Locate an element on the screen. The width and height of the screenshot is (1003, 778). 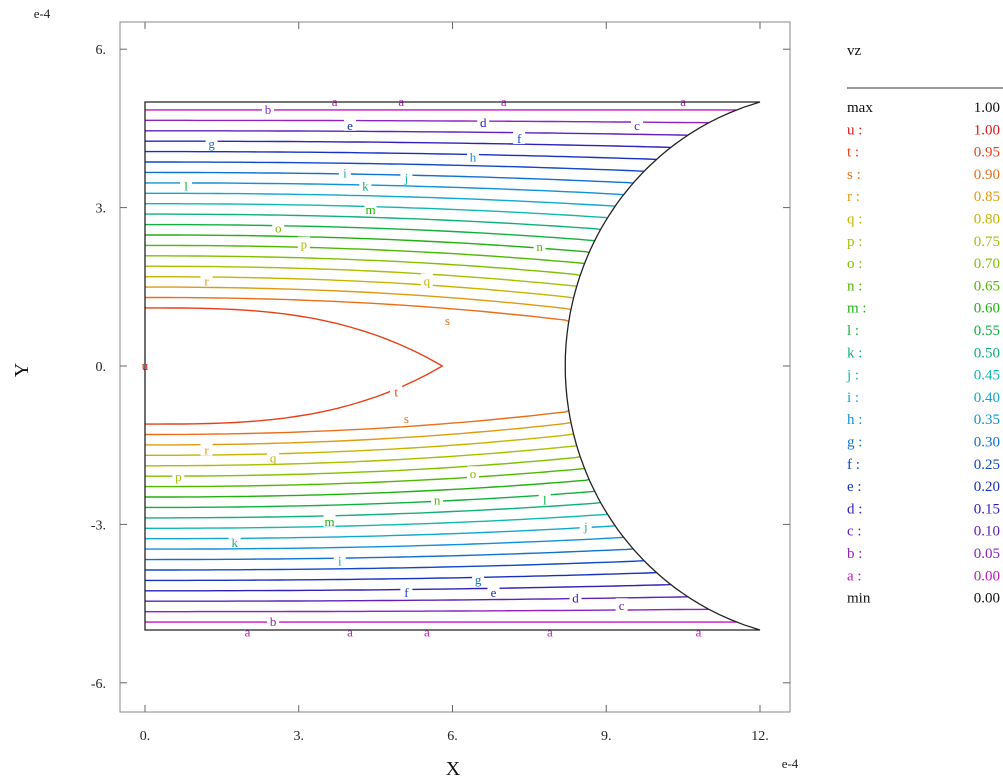
legend-max-label: max is located at coordinates (860, 108).